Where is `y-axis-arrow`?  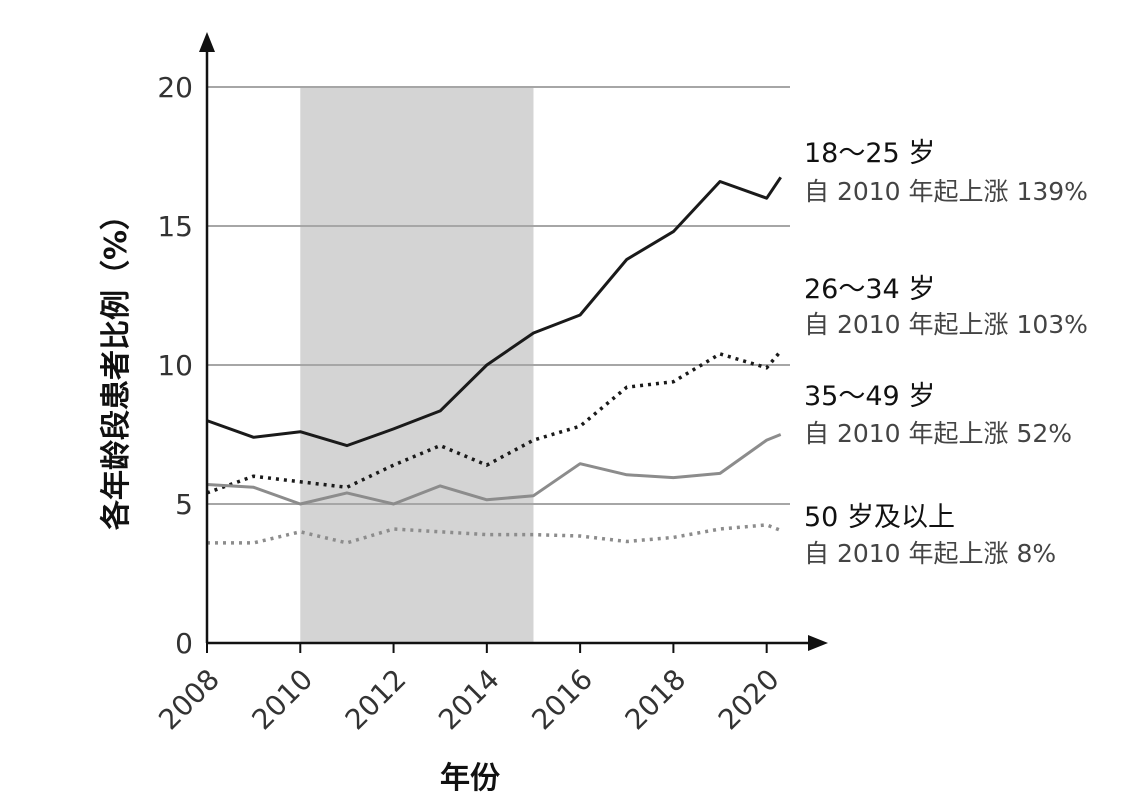 y-axis-arrow is located at coordinates (207, 42).